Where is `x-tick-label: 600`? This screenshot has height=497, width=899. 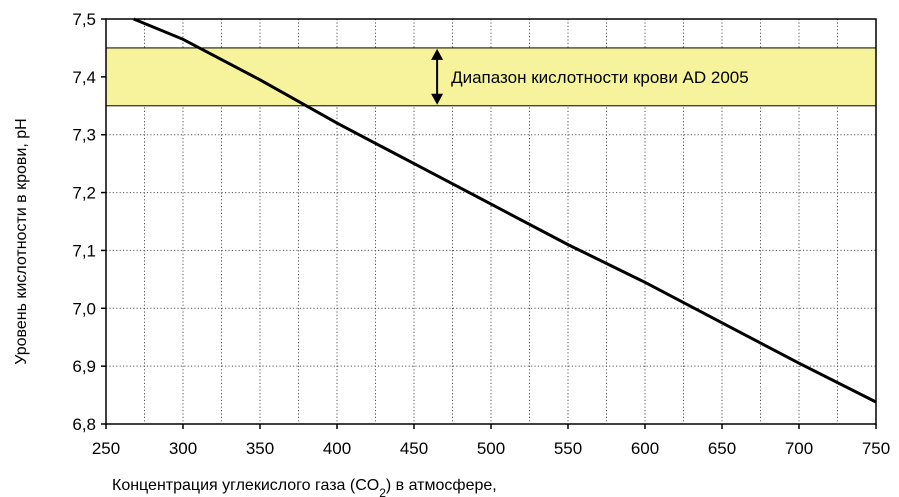
x-tick-label: 600 is located at coordinates (645, 448).